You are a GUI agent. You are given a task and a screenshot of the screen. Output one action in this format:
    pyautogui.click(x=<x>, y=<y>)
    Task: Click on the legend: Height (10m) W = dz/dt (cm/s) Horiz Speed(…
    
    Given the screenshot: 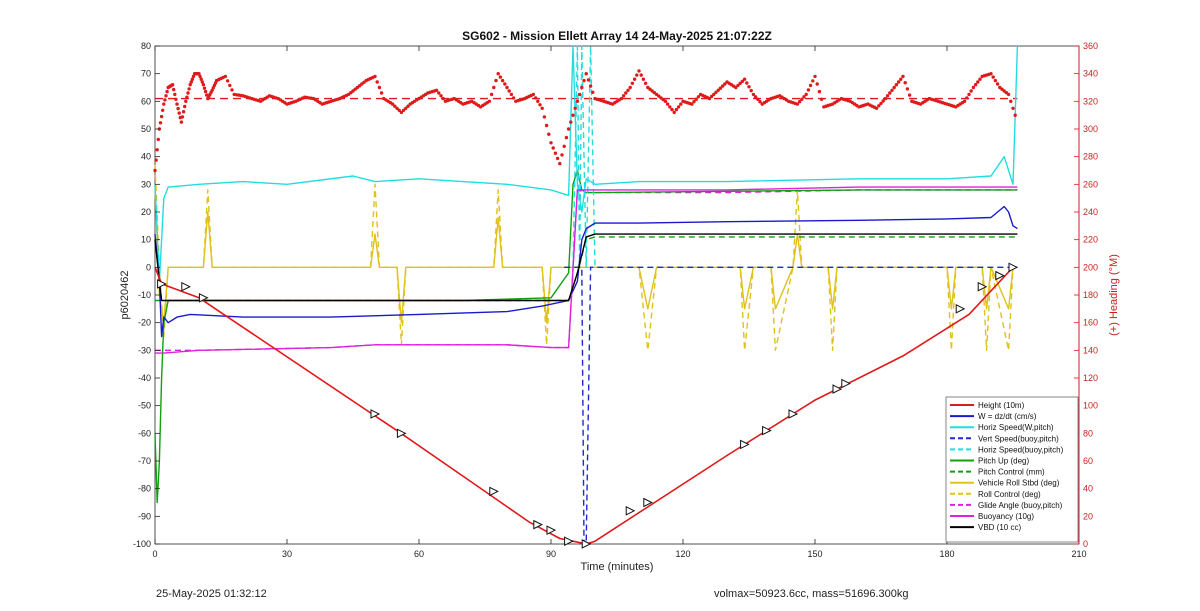 What is the action you would take?
    pyautogui.click(x=1012, y=469)
    